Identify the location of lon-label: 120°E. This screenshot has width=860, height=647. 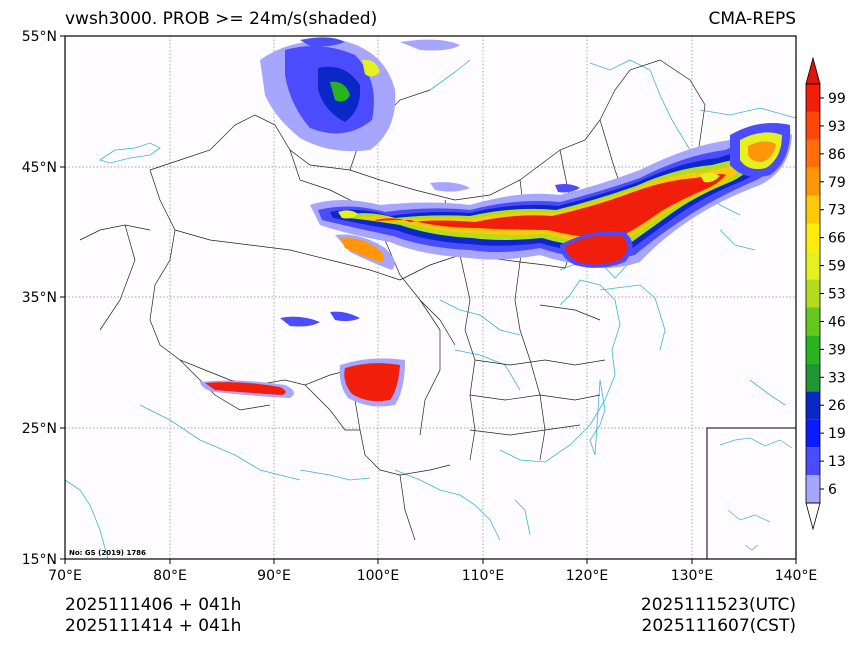
(587, 576).